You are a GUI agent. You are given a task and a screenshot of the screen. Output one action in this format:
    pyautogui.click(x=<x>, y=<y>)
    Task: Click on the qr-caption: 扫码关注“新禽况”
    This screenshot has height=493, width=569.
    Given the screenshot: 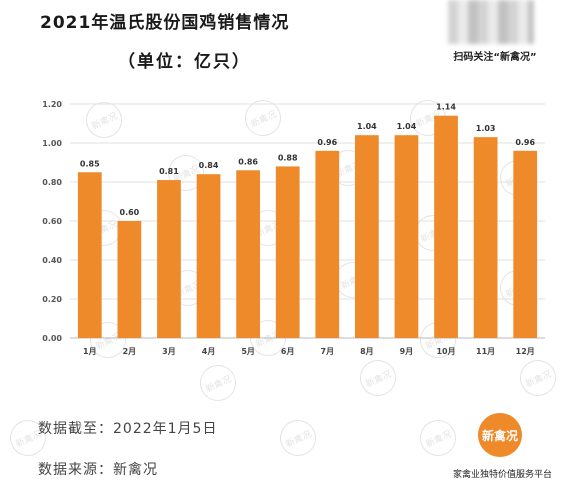 What is the action you would take?
    pyautogui.click(x=495, y=57)
    